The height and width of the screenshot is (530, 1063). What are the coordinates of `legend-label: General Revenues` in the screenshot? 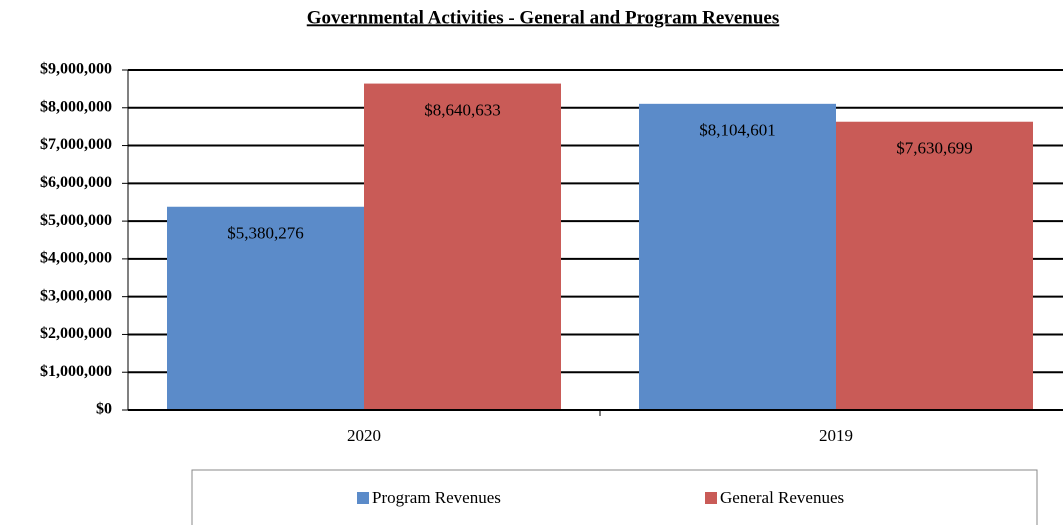 It's located at (782, 497).